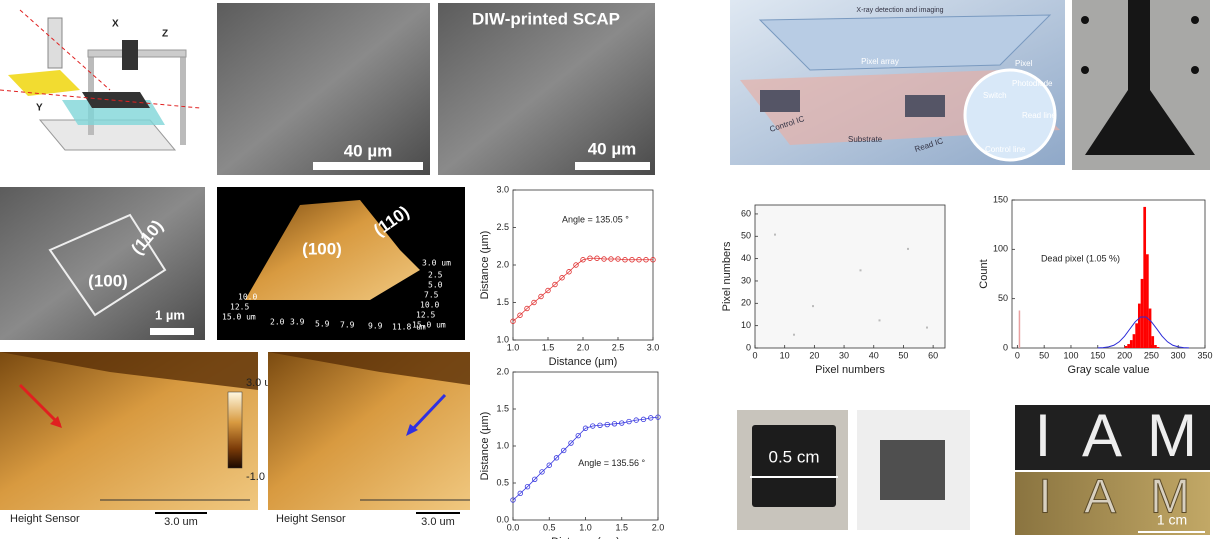 The width and height of the screenshot is (1214, 539). What do you see at coordinates (1043, 435) in the screenshot?
I see `letter: I` at bounding box center [1043, 435].